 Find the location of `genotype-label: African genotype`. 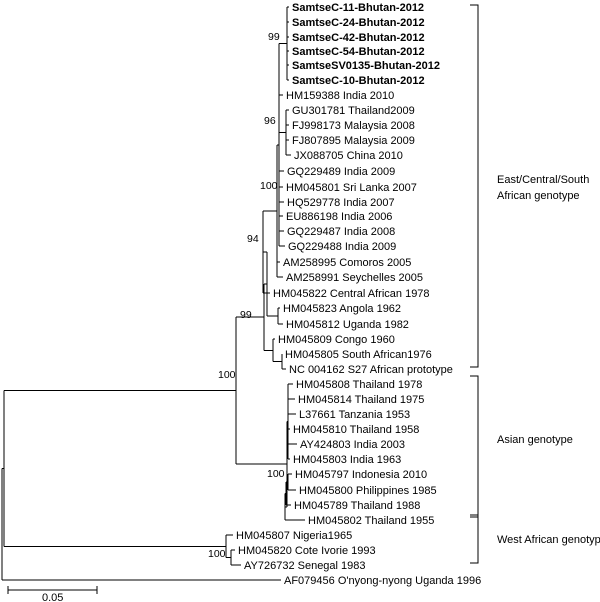

genotype-label: African genotype is located at coordinates (538, 196).